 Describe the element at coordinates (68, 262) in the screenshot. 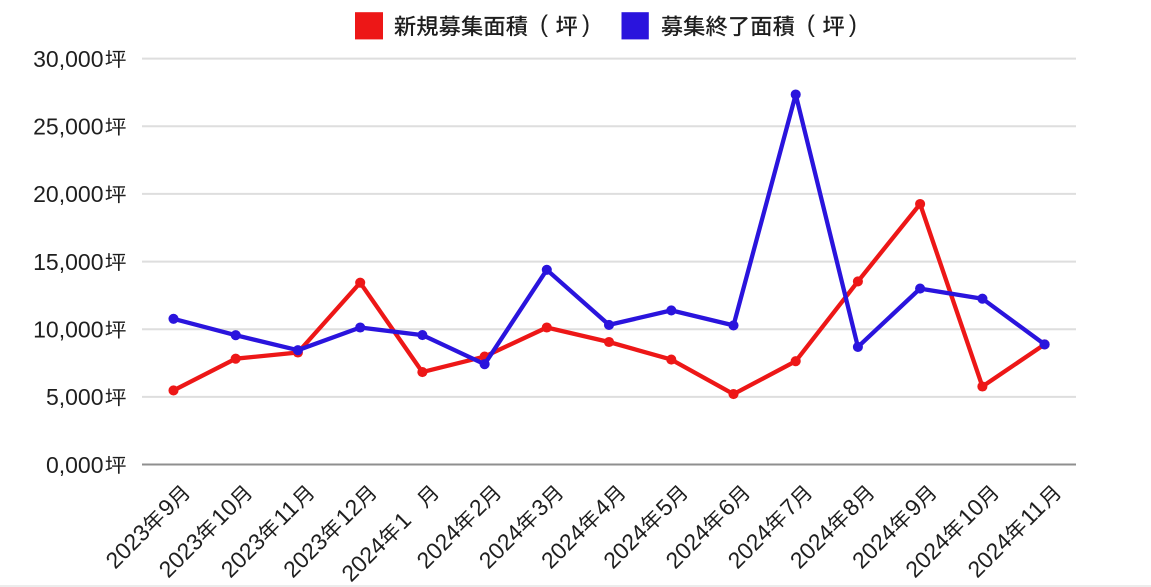

I see `svg-text: 15,000` at that location.